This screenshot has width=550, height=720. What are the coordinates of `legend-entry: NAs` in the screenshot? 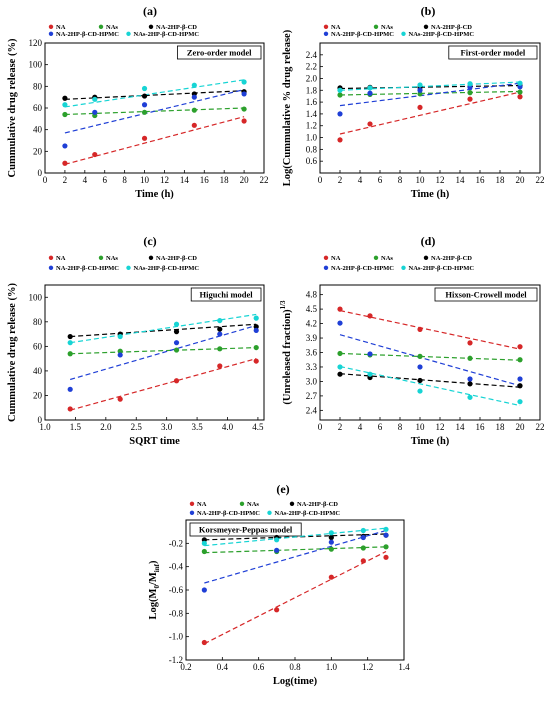 It's located at (112, 258).